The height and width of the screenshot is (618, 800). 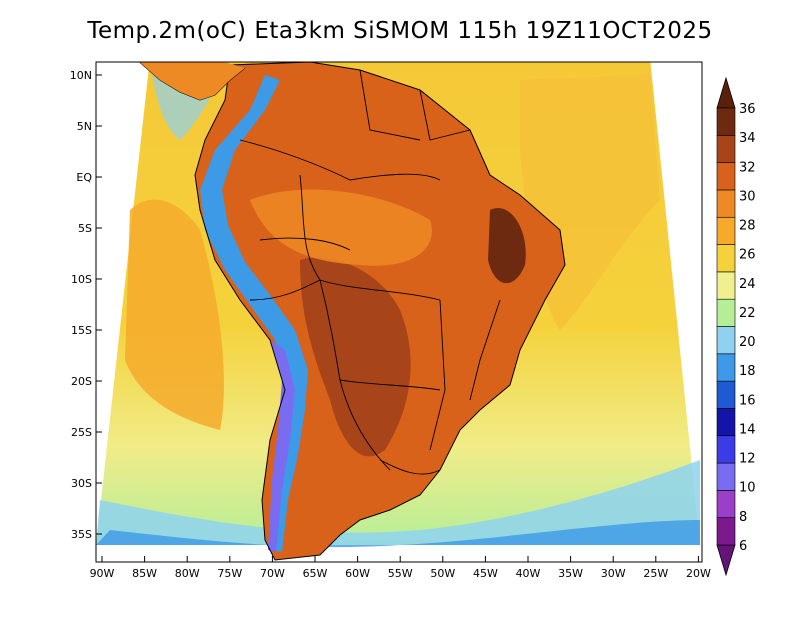 I want to click on central-hot-region, so click(x=355, y=357).